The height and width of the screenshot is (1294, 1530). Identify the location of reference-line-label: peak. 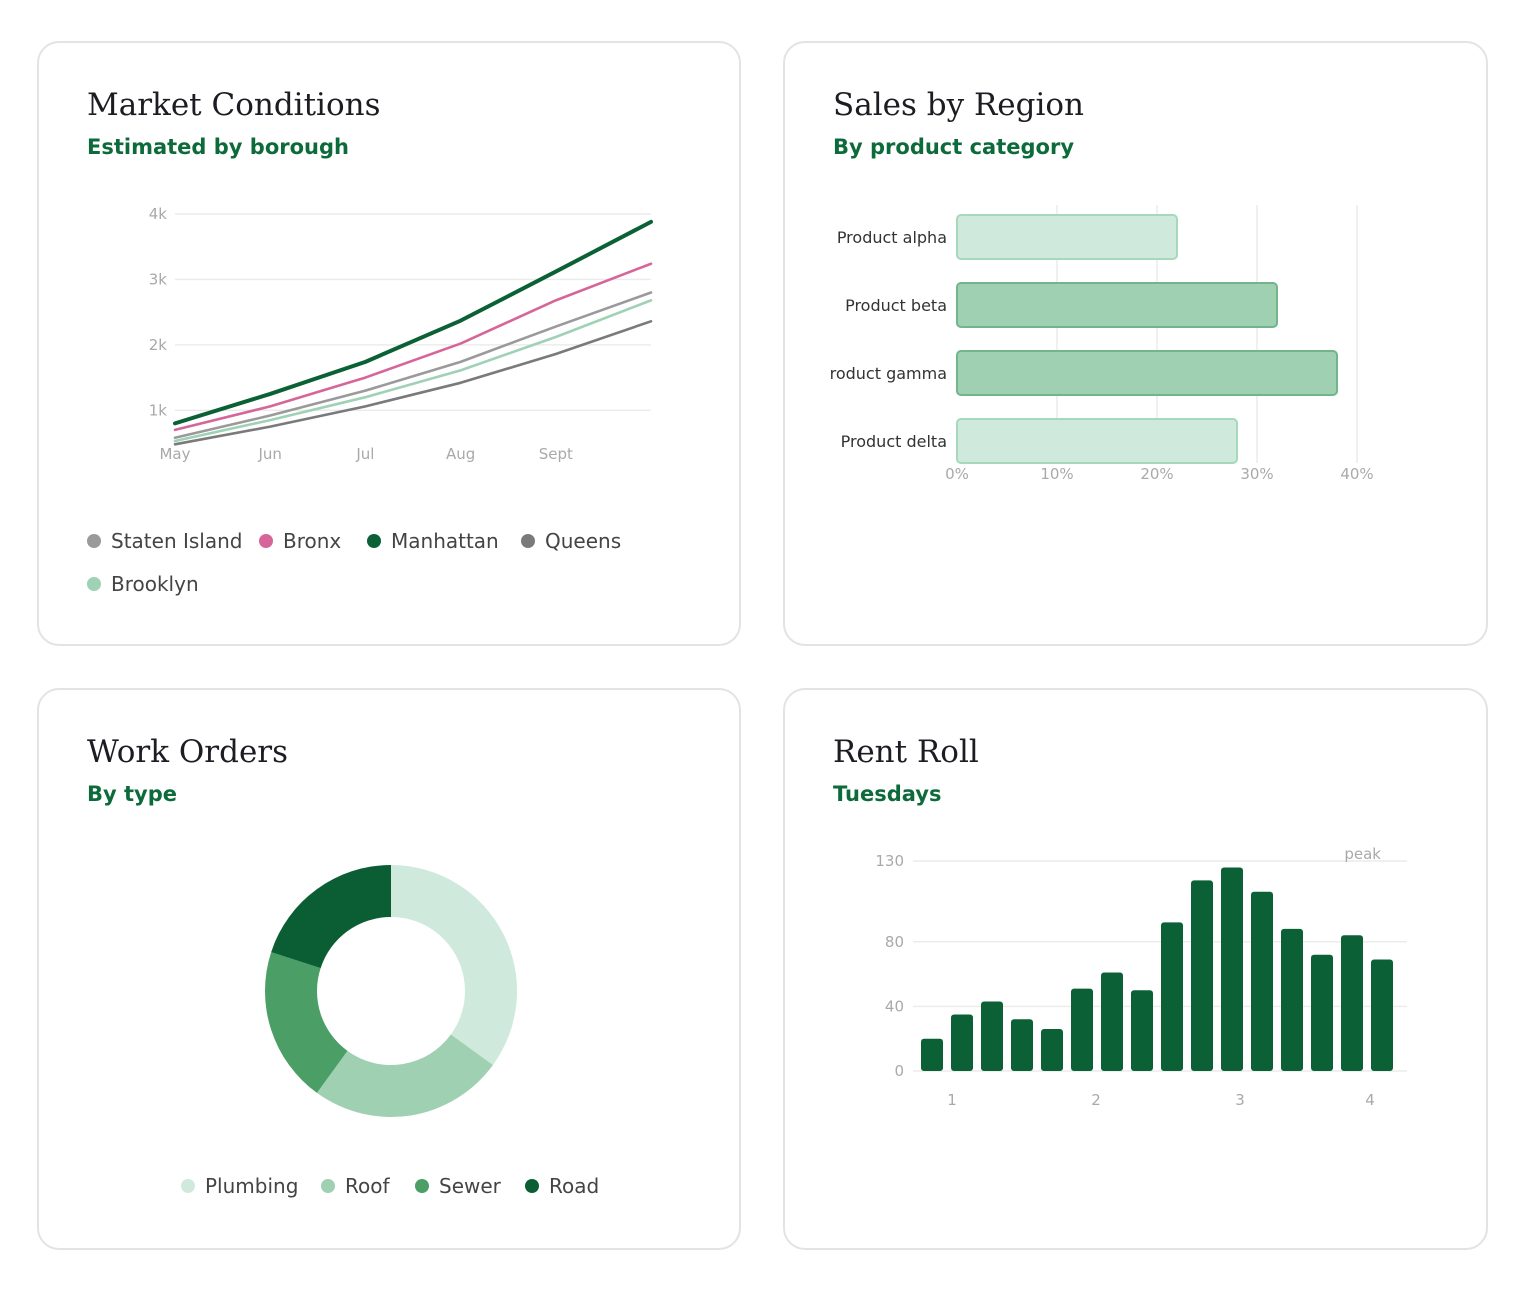
(1362, 854).